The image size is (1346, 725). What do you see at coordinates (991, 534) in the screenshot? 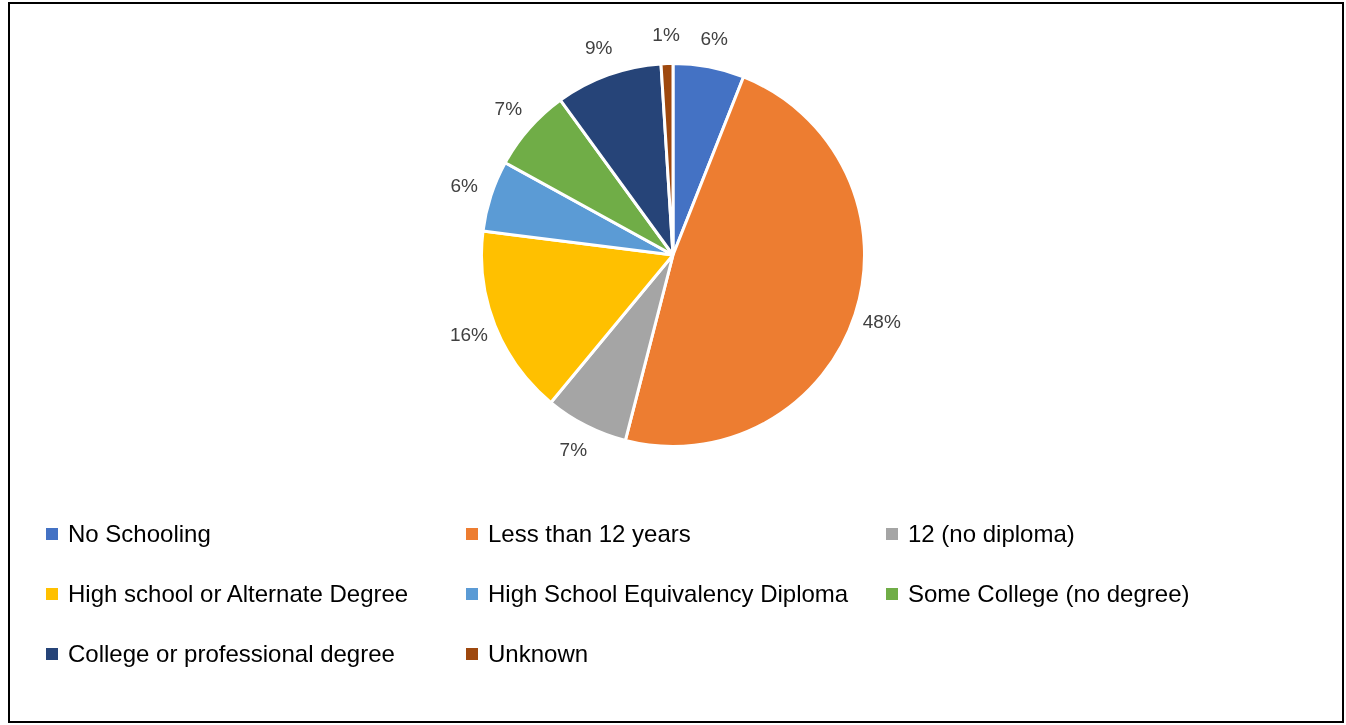
I see `legend-label: 12 (no diploma)` at bounding box center [991, 534].